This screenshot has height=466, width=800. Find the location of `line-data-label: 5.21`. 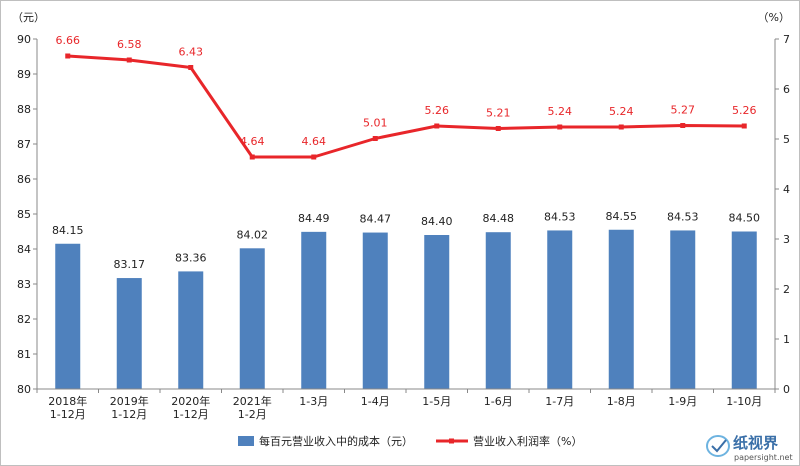

line-data-label: 5.21 is located at coordinates (498, 113).